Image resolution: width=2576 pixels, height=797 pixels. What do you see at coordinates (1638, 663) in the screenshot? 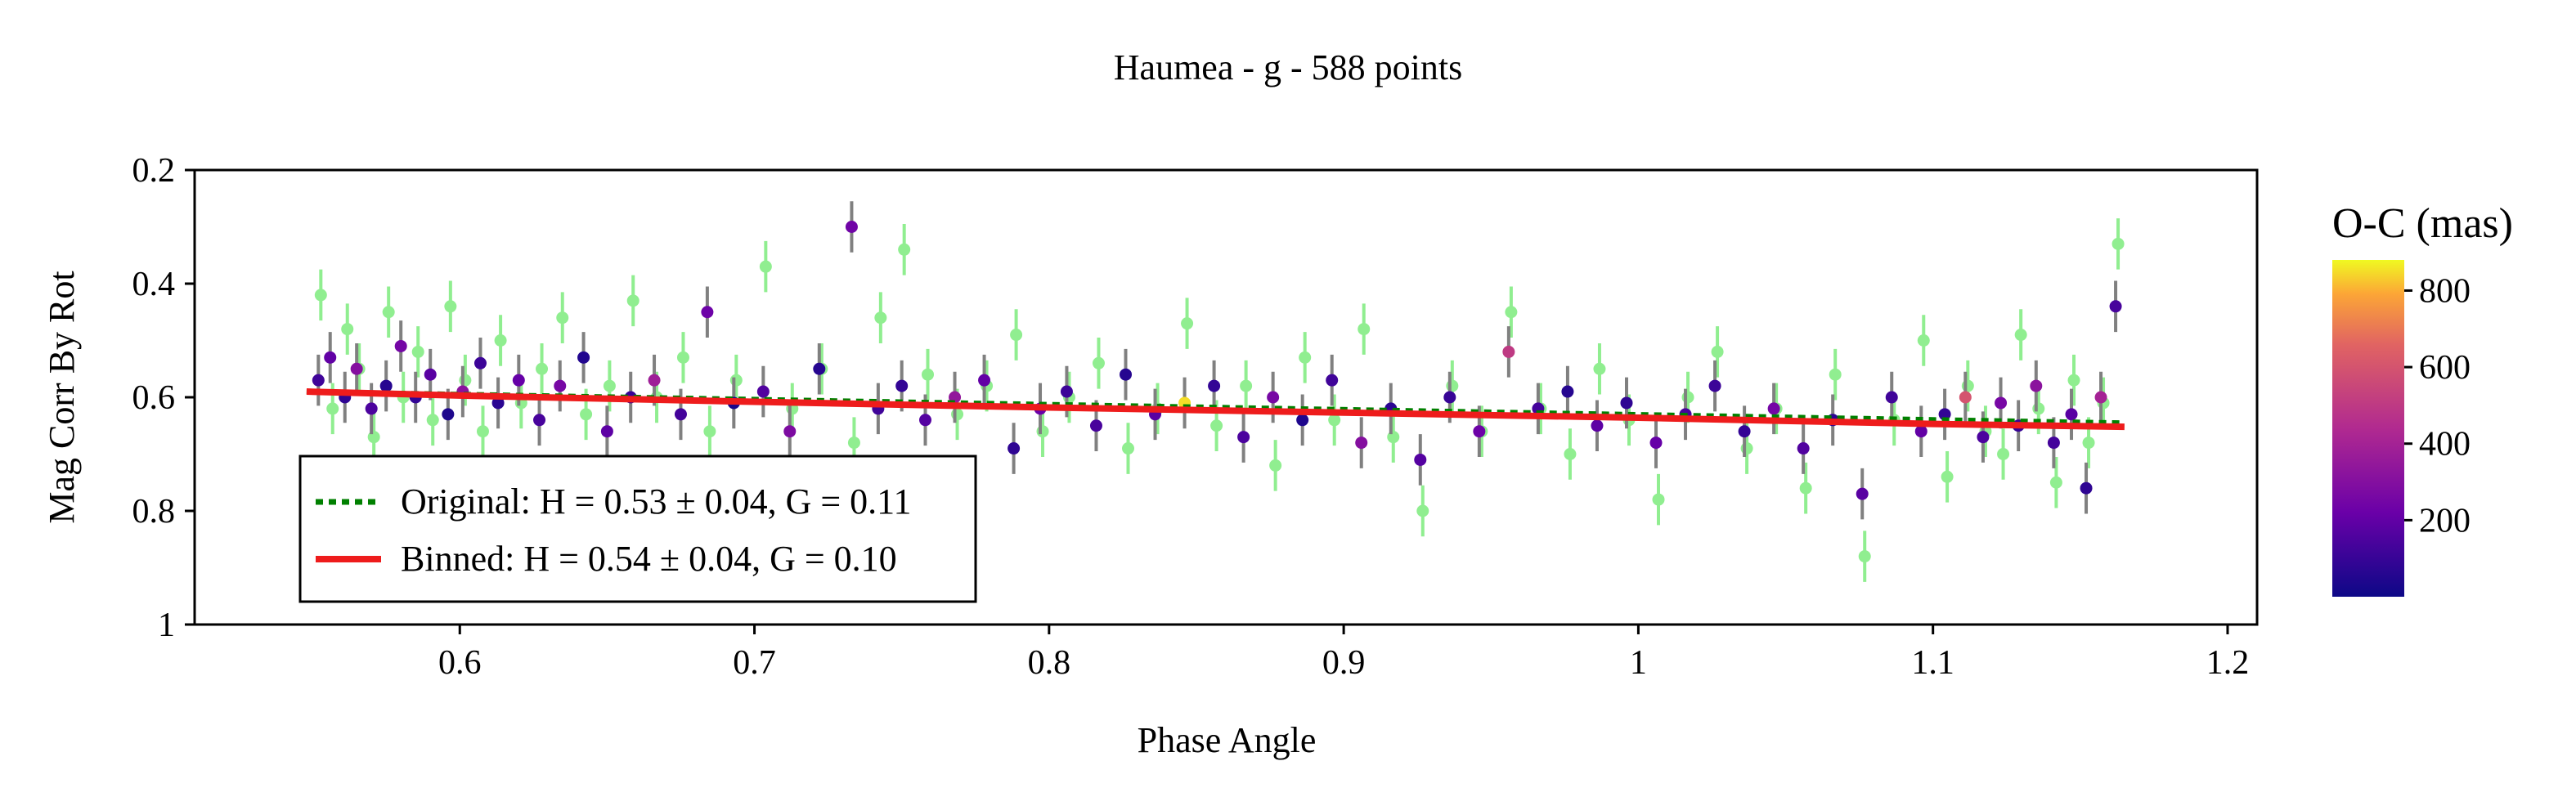
I see `x-tick-label: 1` at bounding box center [1638, 663].